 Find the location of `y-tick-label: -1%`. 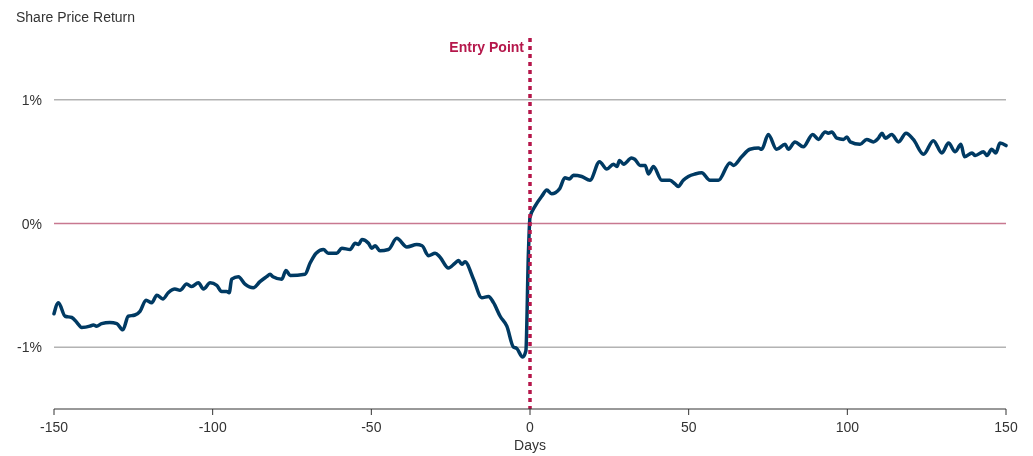

y-tick-label: -1% is located at coordinates (29, 347).